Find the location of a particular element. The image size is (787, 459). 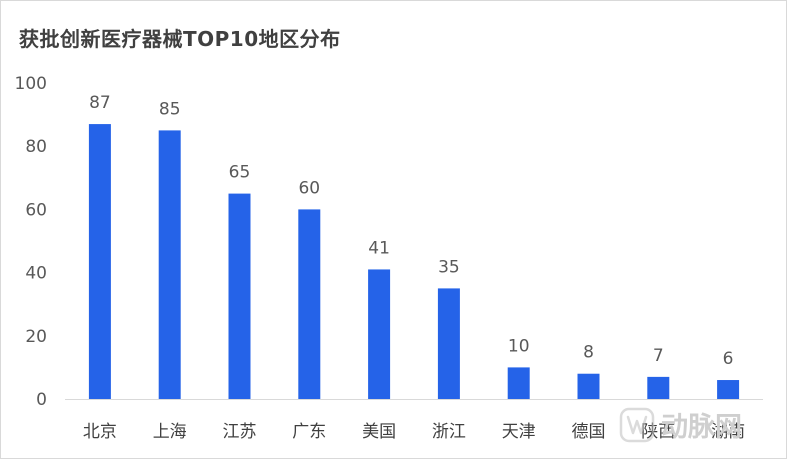

x-category-label: 广东 is located at coordinates (309, 432).